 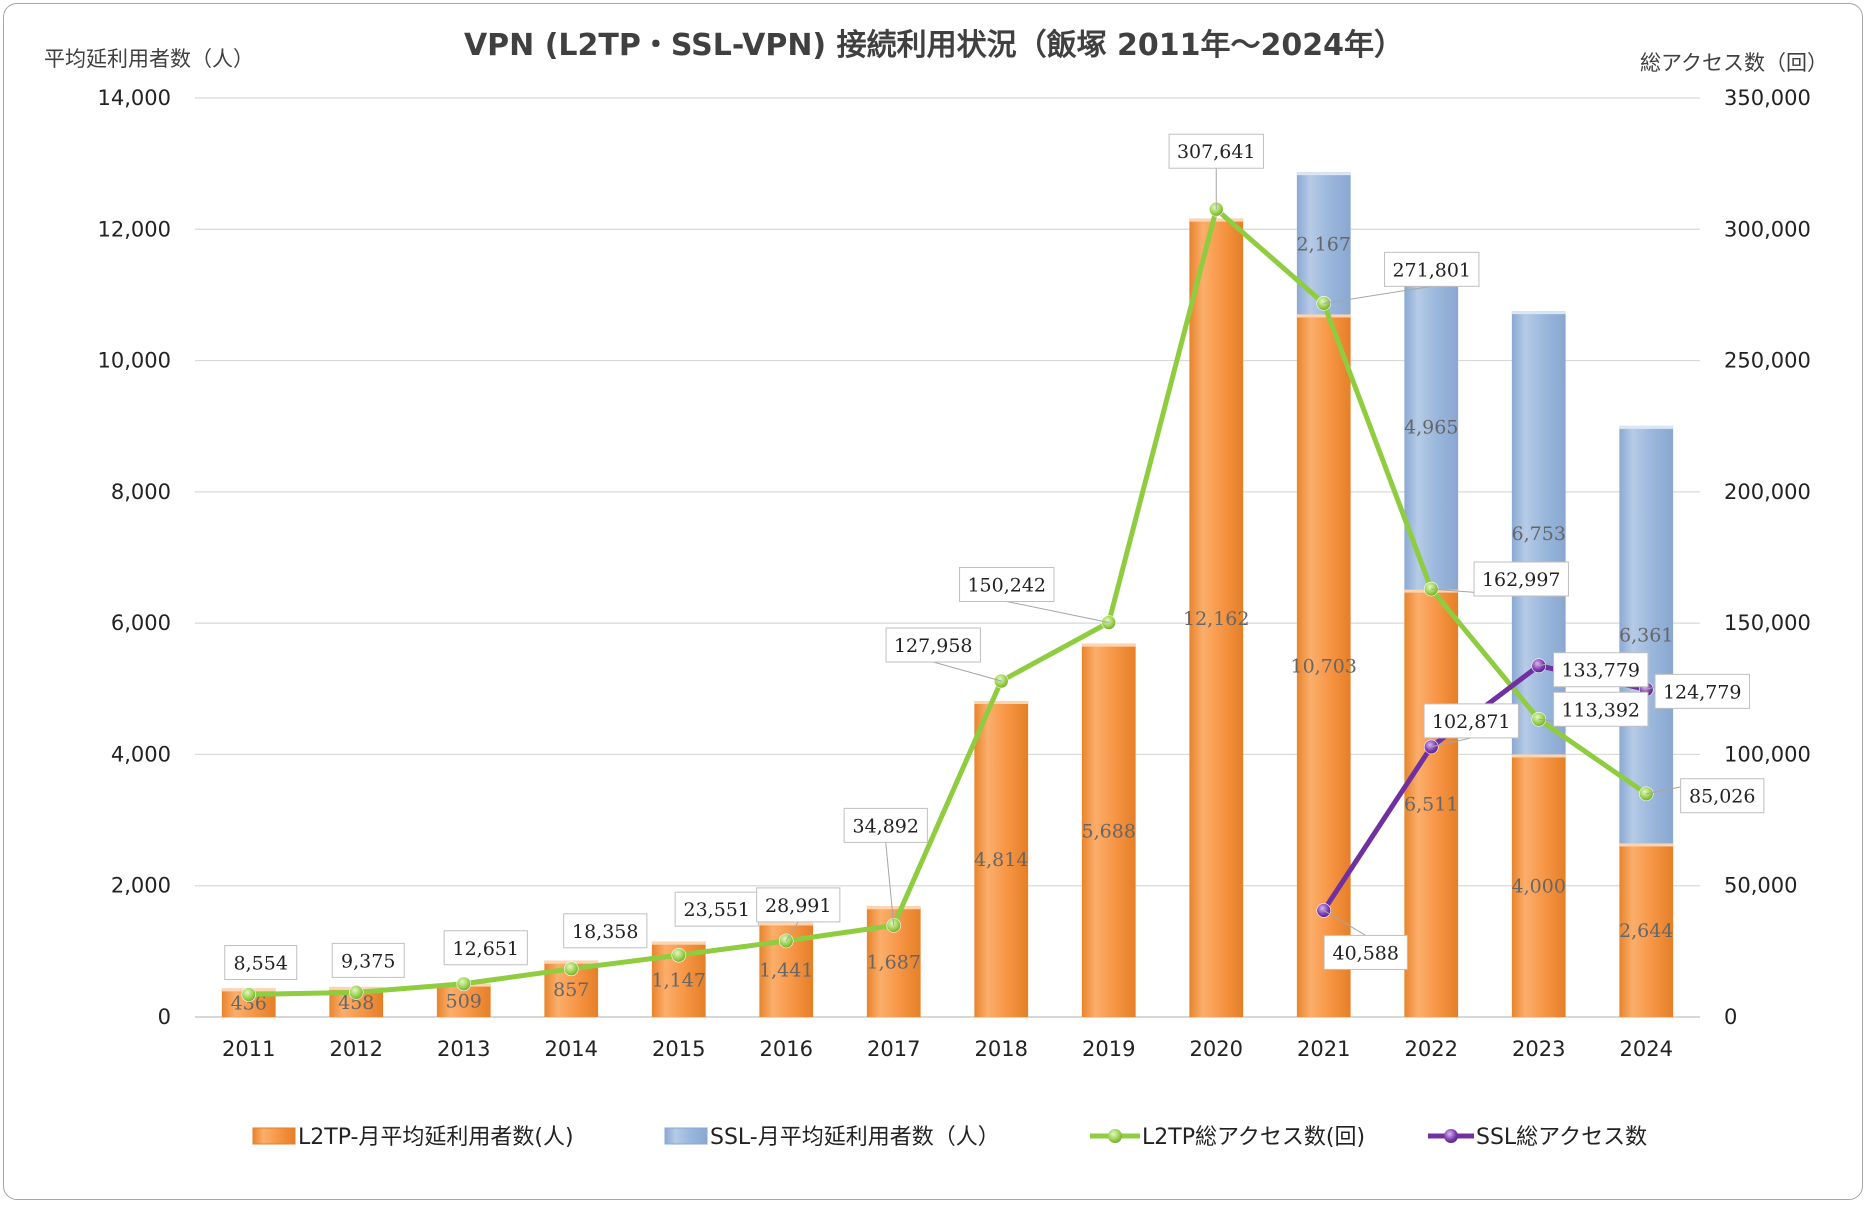 What do you see at coordinates (1767, 98) in the screenshot?
I see `right-axis-tick-label: 350,000` at bounding box center [1767, 98].